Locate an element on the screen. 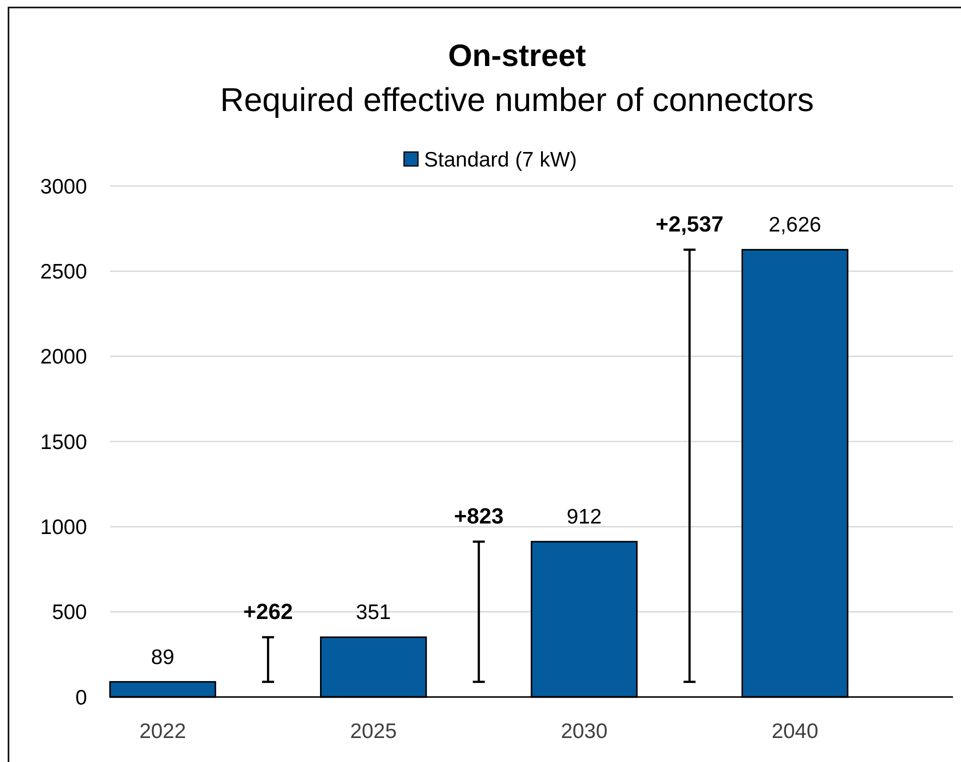  legend-label: Standard (7 kW) is located at coordinates (500, 160).